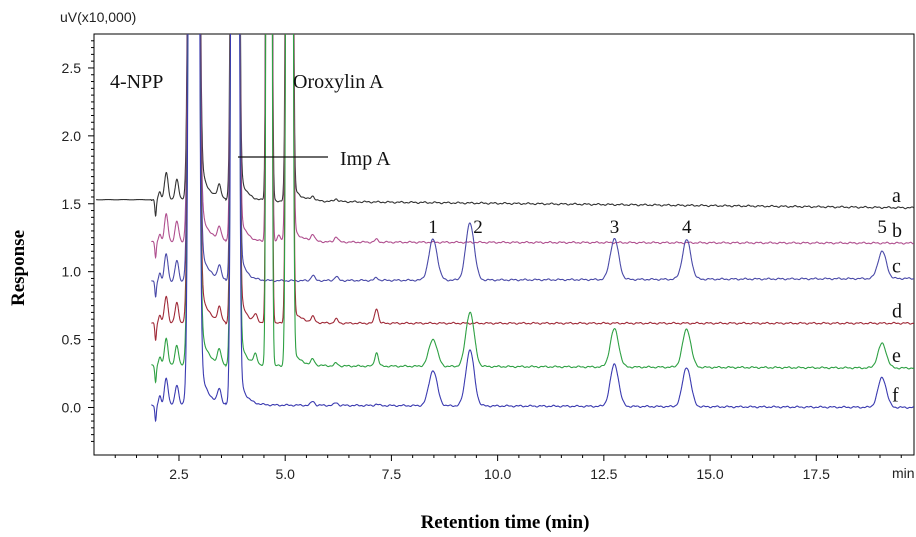  Describe the element at coordinates (896, 196) in the screenshot. I see `trace-label-a: a` at that location.